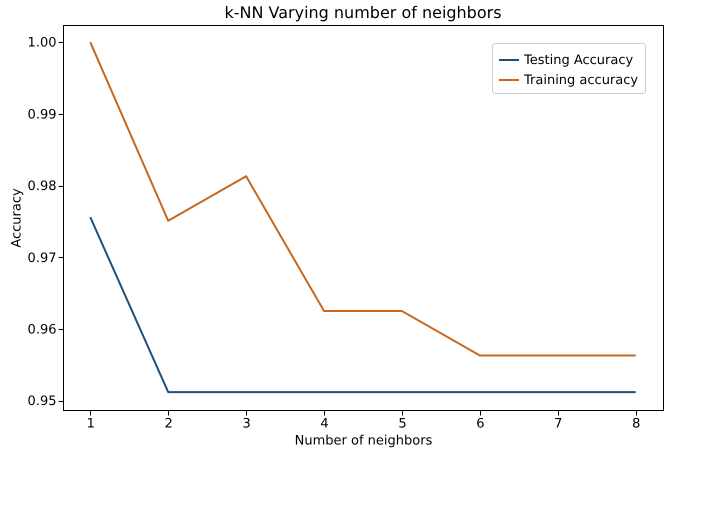 The image size is (715, 507). I want to click on legend-label: Training accuracy, so click(580, 80).